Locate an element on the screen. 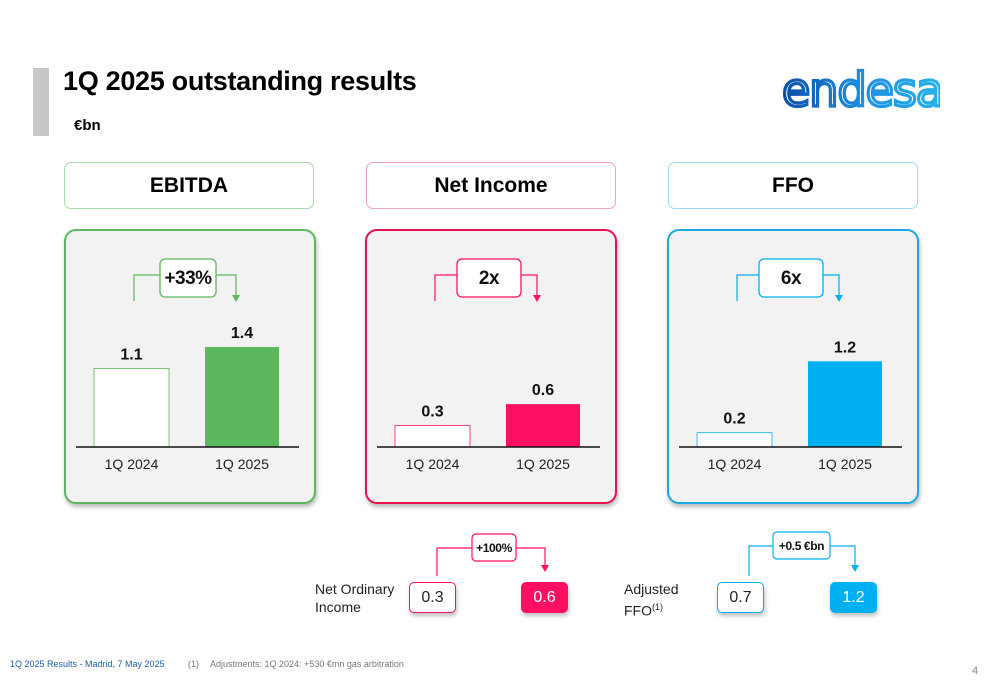  net-ordinary-income-label: Net Ordinary Income is located at coordinates (355, 598).